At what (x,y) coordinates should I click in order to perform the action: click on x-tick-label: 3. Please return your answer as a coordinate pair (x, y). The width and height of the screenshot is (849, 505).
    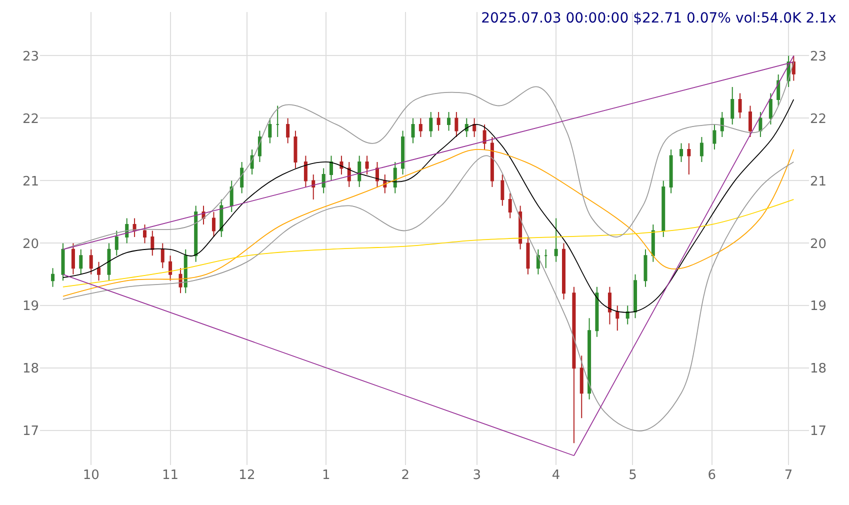
    Looking at the image, I should click on (477, 475).